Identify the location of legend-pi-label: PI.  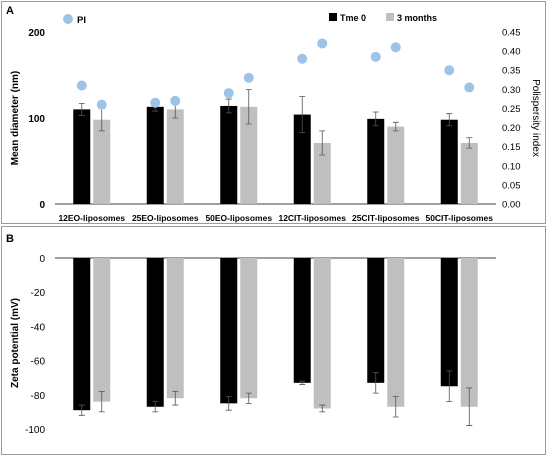
(81, 20).